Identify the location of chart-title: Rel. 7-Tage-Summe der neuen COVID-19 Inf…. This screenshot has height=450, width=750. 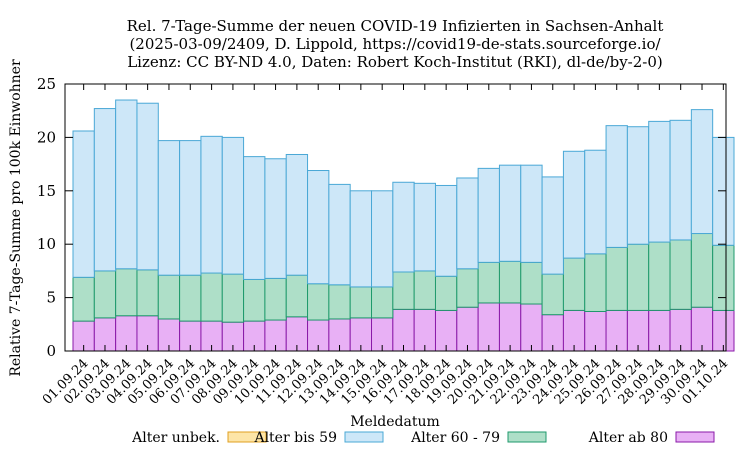
(395, 44).